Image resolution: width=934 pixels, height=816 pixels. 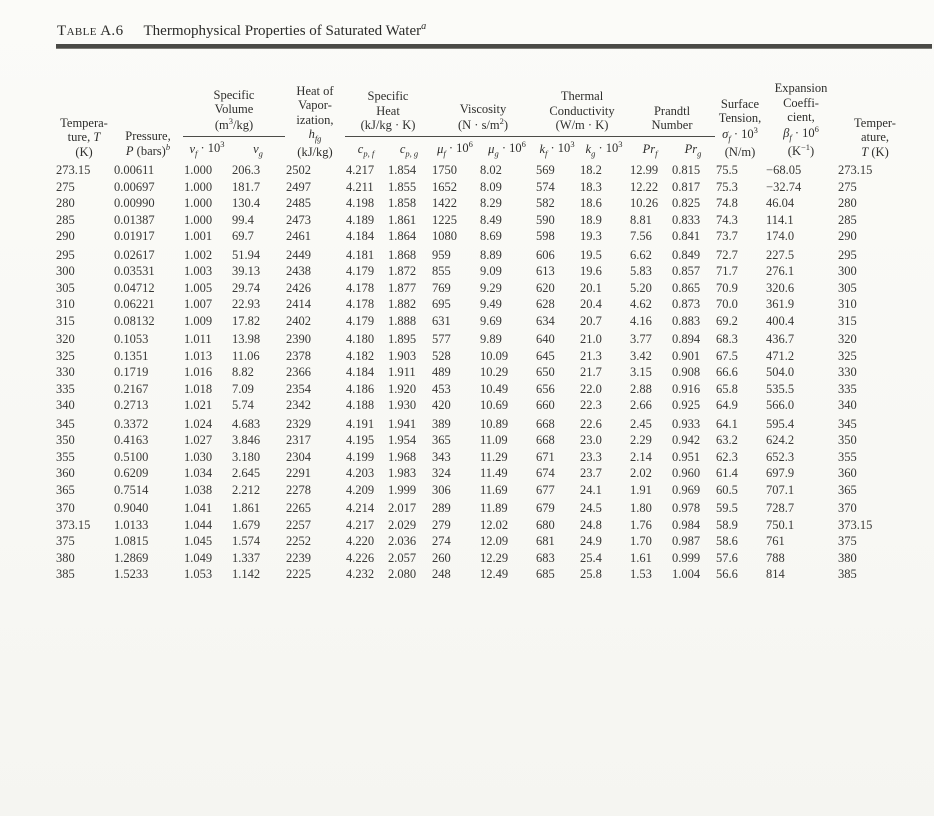 I want to click on cell: 0.916, so click(x=686, y=388).